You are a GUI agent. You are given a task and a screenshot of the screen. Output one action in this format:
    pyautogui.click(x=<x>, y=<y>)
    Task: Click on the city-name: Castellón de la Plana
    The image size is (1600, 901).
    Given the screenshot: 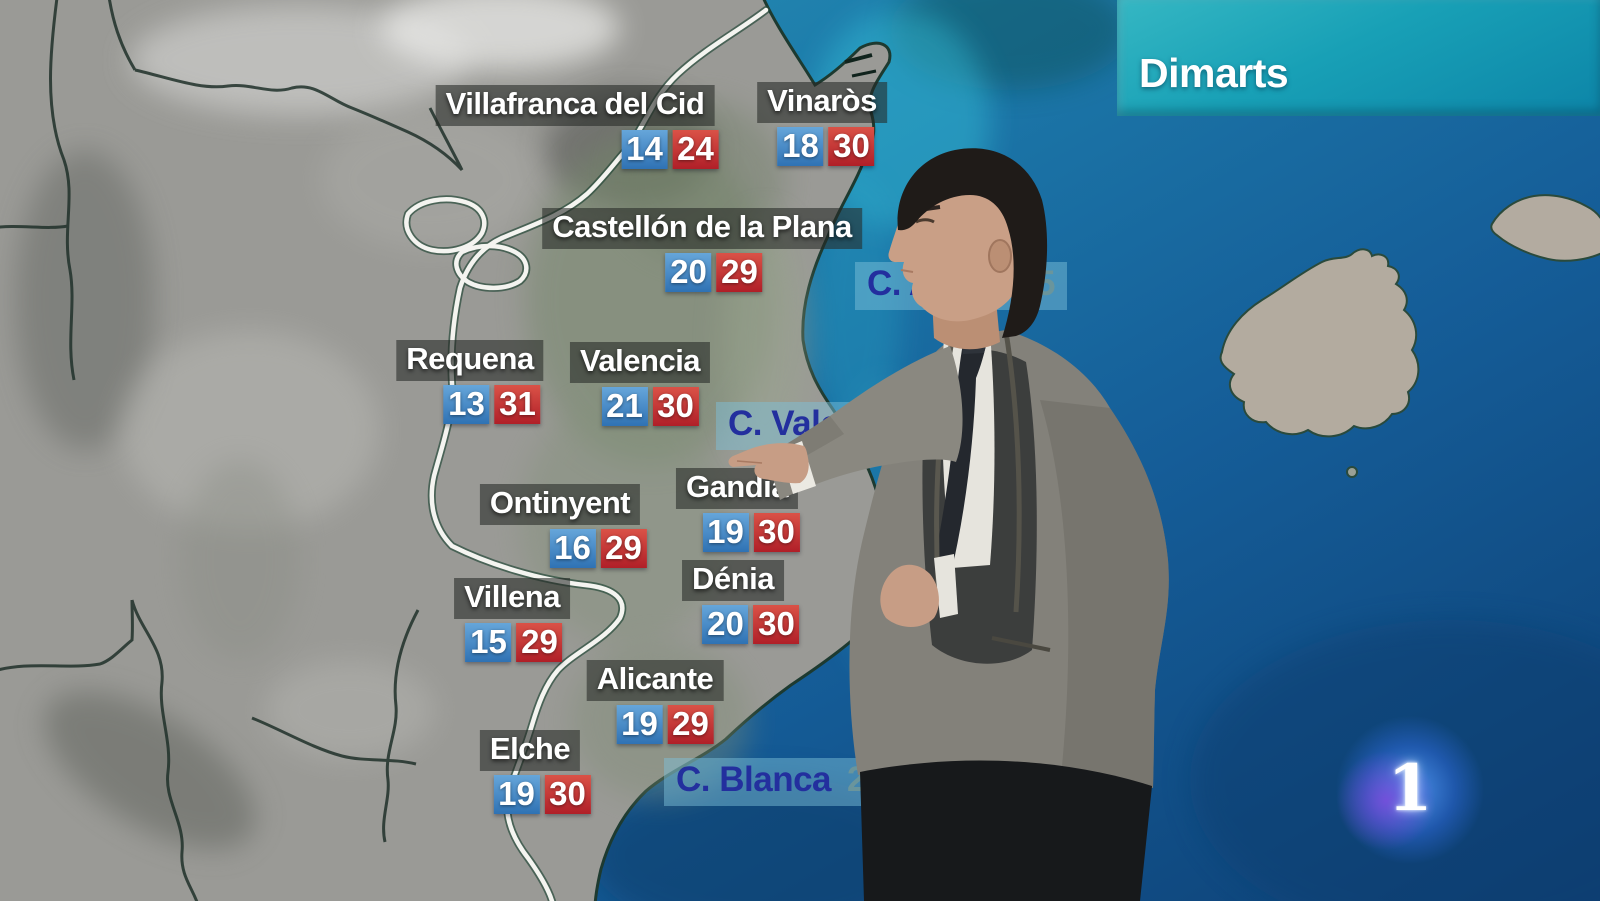 What is the action you would take?
    pyautogui.click(x=702, y=228)
    